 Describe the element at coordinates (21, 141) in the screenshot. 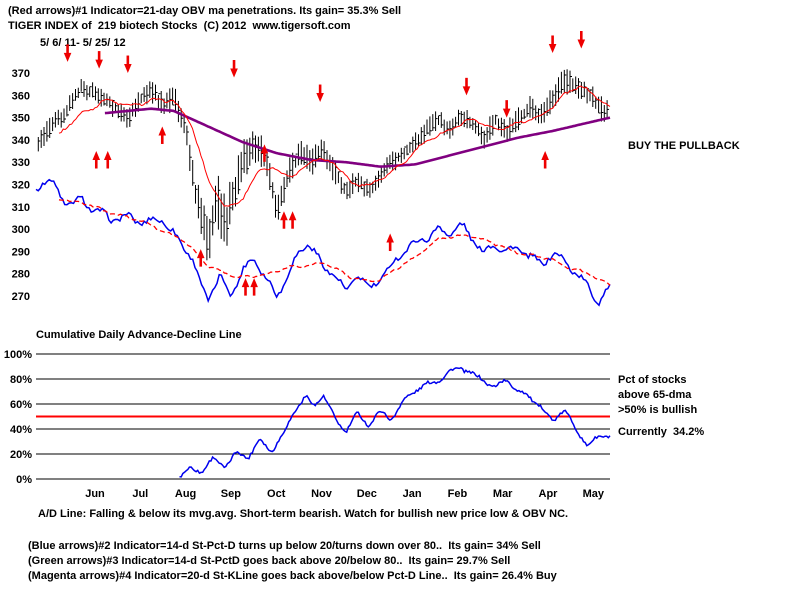

I see `svg-text: 340` at that location.